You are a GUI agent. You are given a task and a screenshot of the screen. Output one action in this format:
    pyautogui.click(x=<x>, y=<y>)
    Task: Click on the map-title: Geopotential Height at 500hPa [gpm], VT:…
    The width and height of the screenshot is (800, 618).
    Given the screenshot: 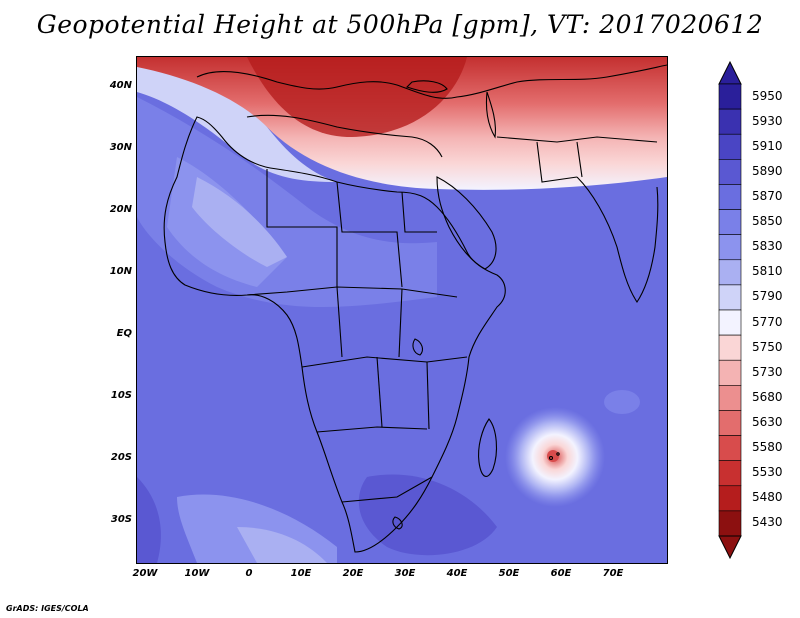 What is the action you would take?
    pyautogui.click(x=400, y=24)
    